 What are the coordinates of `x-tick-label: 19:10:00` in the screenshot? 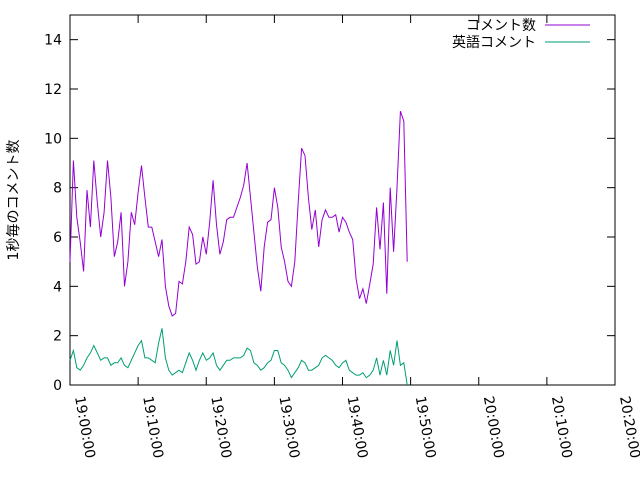 It's located at (152, 427).